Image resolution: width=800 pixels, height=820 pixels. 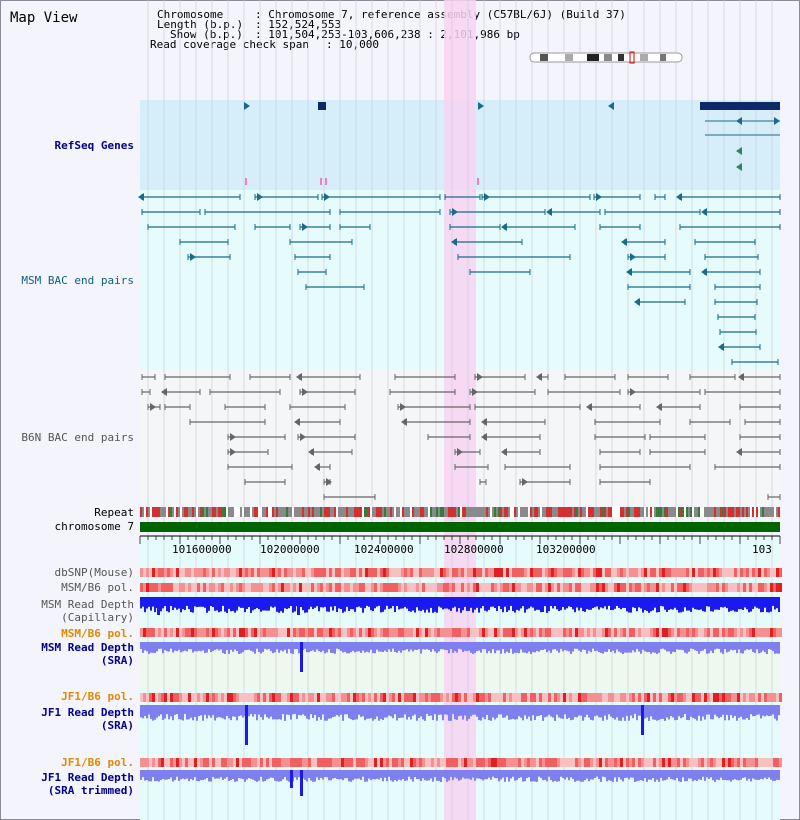 What do you see at coordinates (158, 606) in the screenshot?
I see `read-depth-spike` at bounding box center [158, 606].